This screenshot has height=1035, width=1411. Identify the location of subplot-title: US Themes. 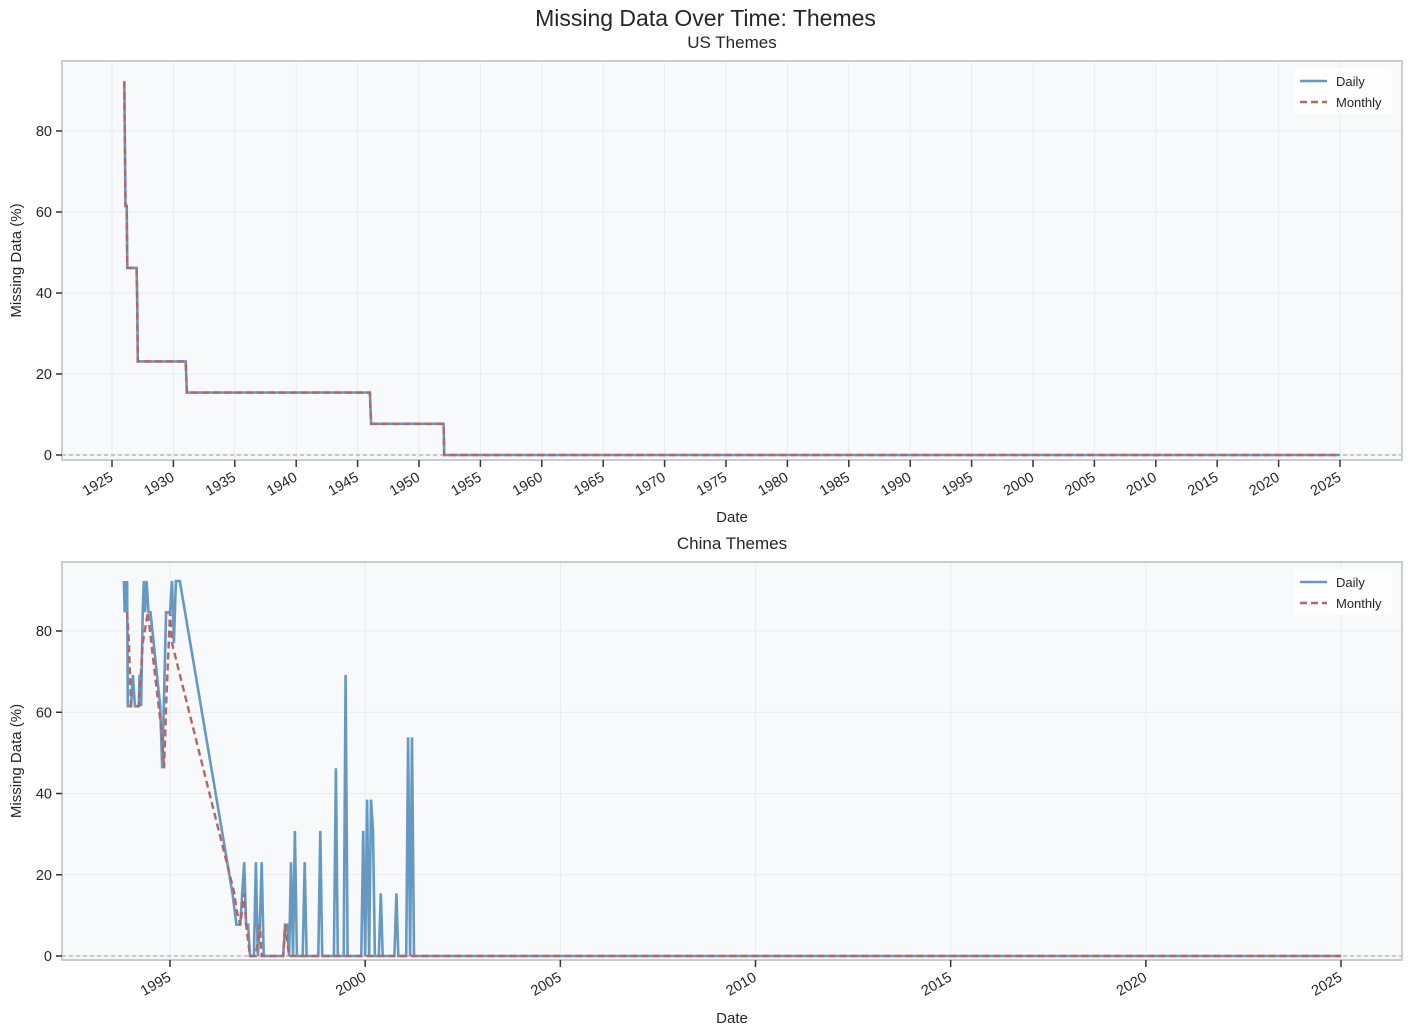
(731, 42).